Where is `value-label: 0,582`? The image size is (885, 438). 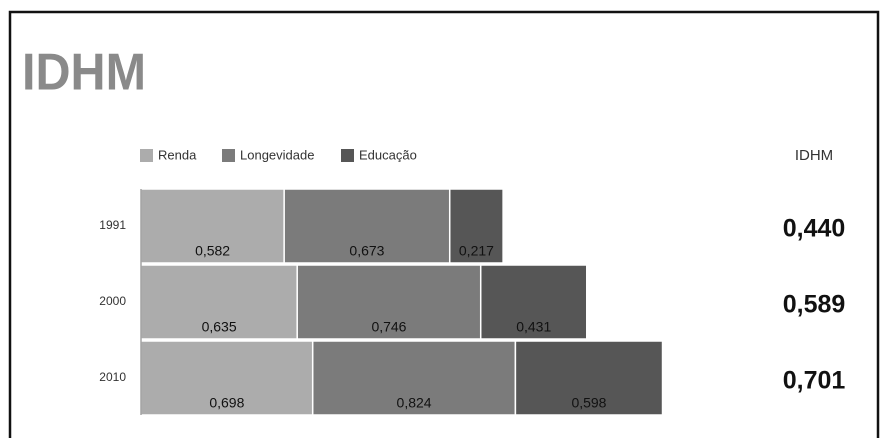
value-label: 0,582 is located at coordinates (212, 251).